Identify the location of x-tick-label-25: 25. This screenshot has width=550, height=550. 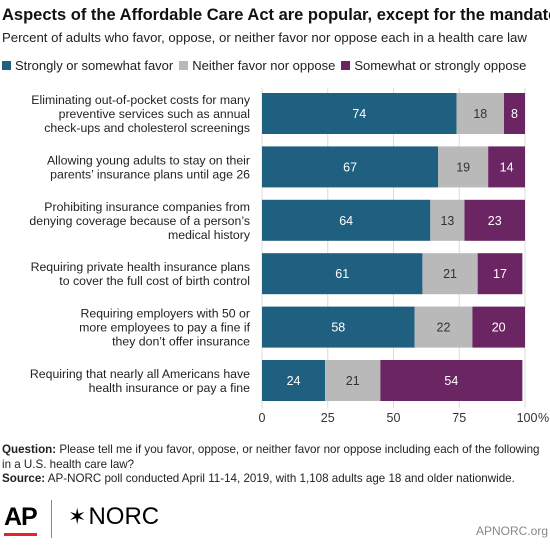
(328, 418).